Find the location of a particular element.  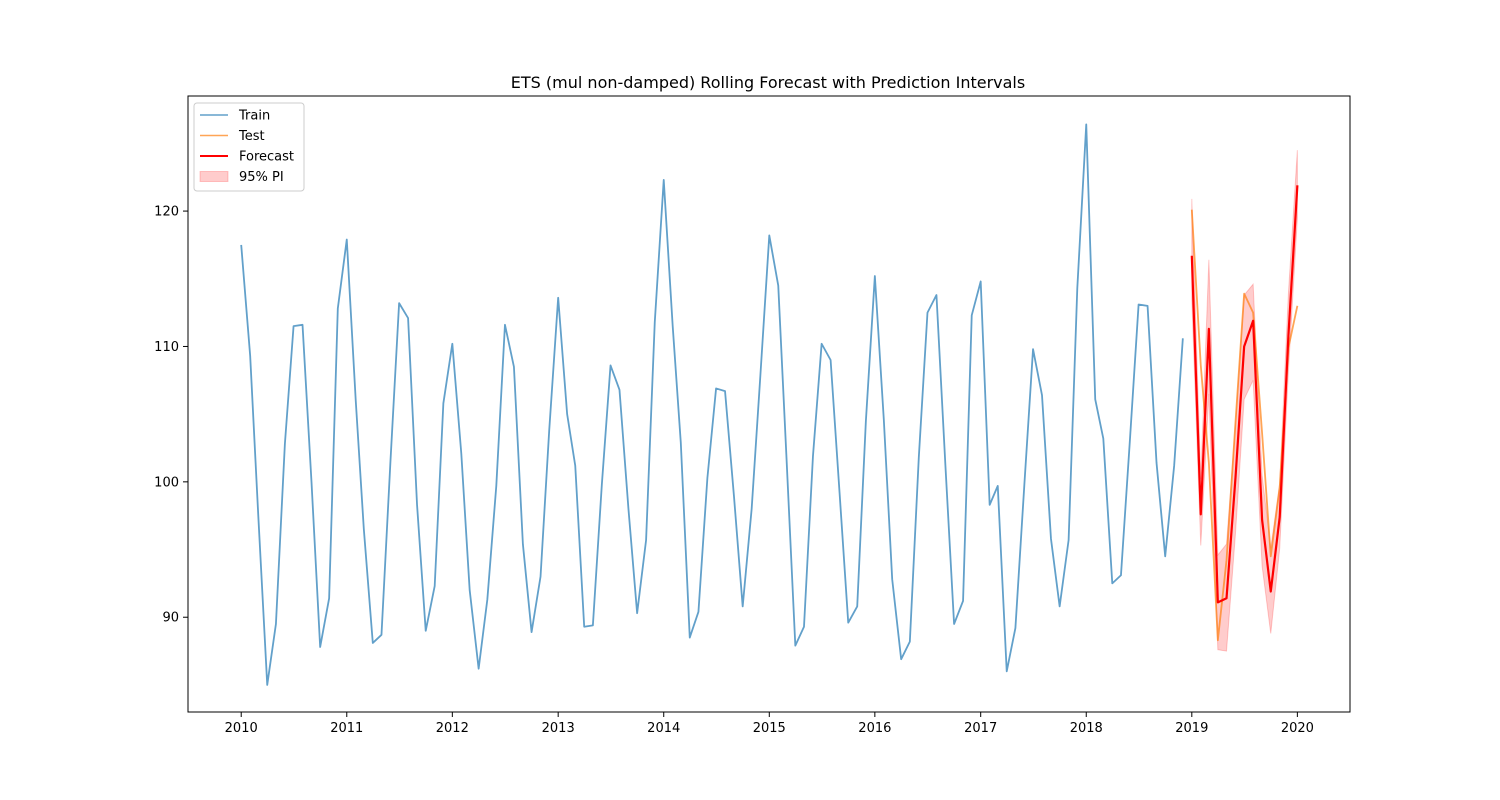

x-tick-label: 2019 is located at coordinates (1191, 728).